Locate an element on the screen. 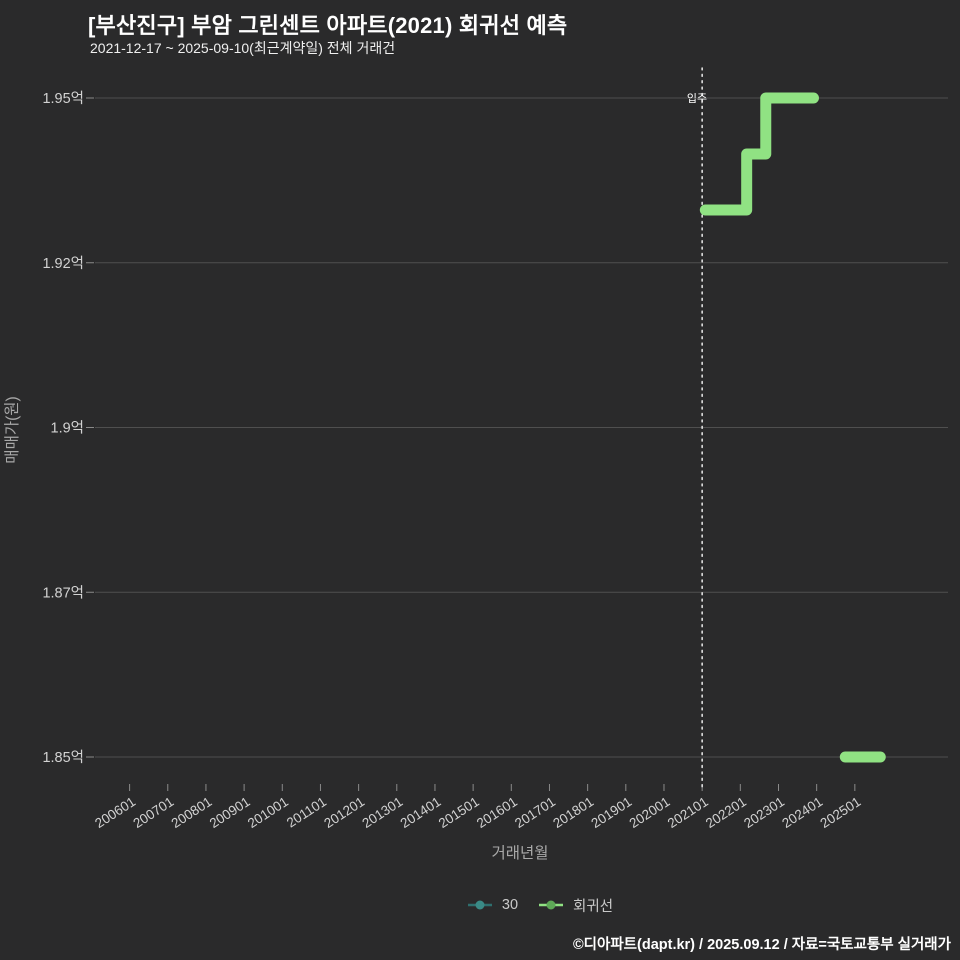 The width and height of the screenshot is (960, 960). x-tick-label: 202201 is located at coordinates (726, 812).